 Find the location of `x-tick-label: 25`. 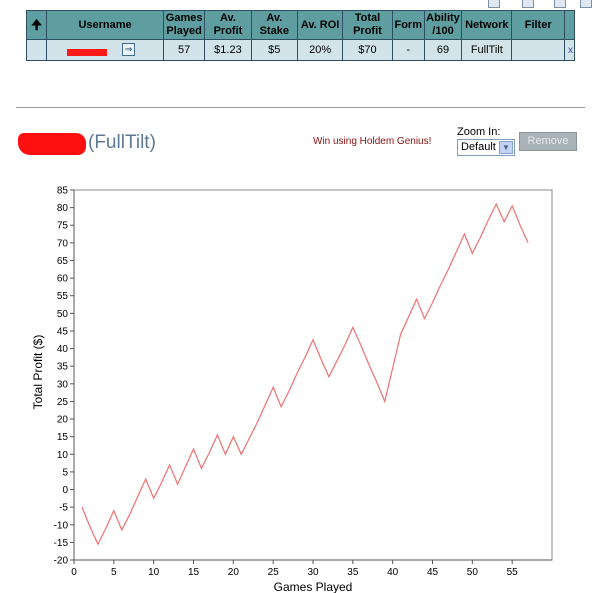

x-tick-label: 25 is located at coordinates (274, 572).